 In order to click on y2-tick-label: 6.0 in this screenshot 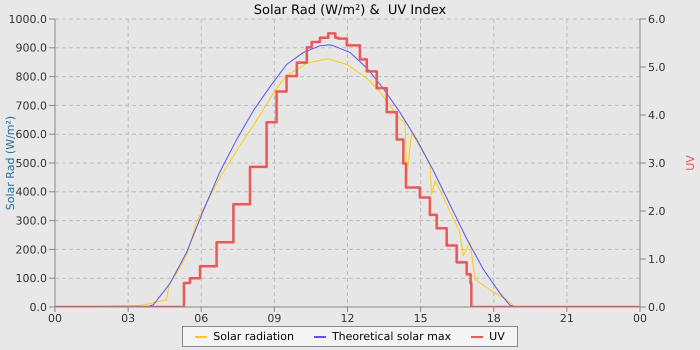, I will do `click(657, 19)`.